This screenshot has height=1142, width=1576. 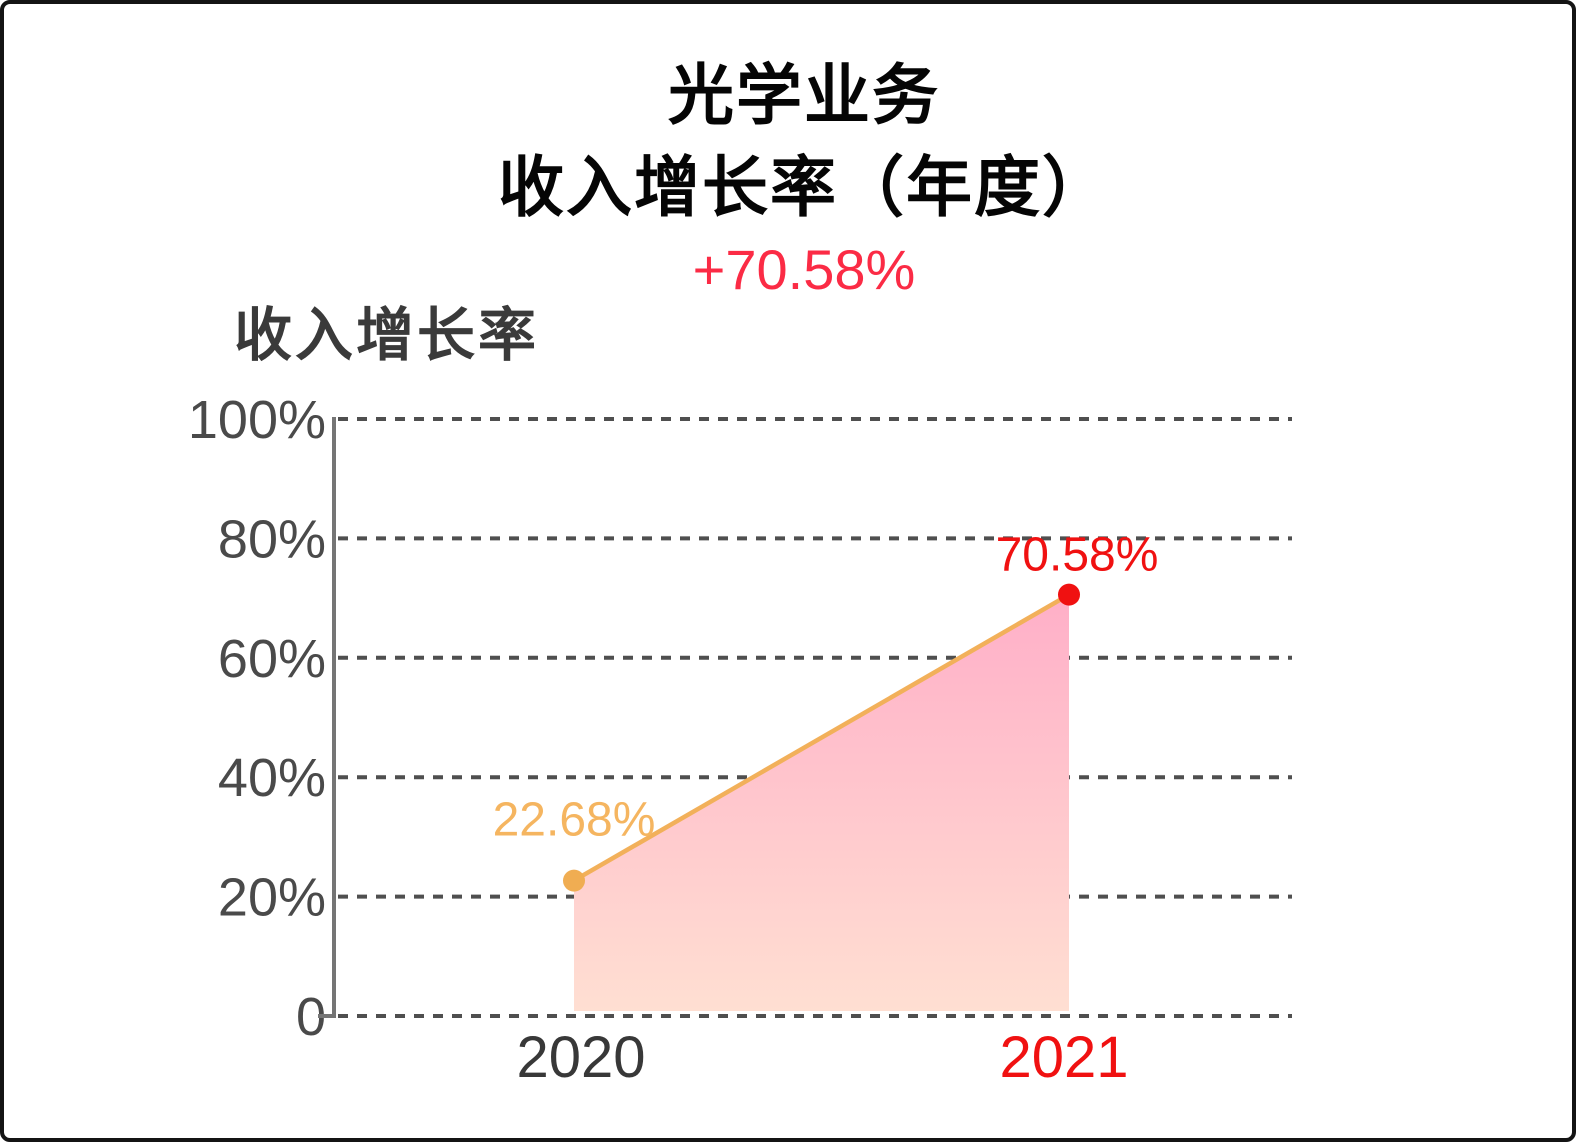 What do you see at coordinates (574, 820) in the screenshot?
I see `data-point-label-2020: 22.68%` at bounding box center [574, 820].